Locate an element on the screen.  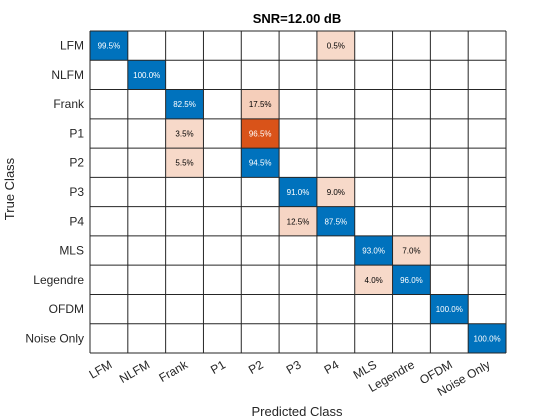
y-tick-label: Frank is located at coordinates (69, 104).